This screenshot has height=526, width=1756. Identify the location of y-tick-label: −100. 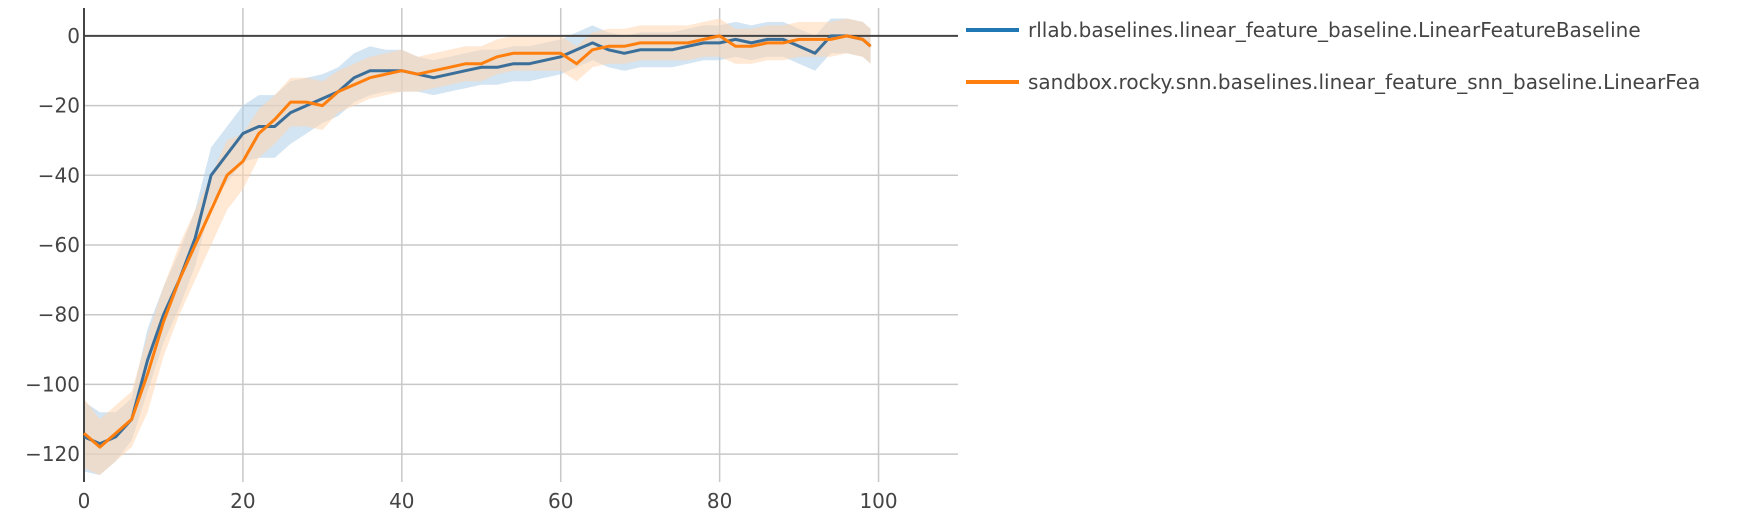
(52, 384).